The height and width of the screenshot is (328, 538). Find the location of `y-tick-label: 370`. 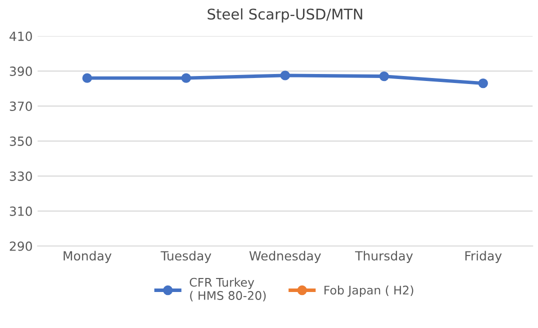

y-tick-label: 370 is located at coordinates (21, 106).